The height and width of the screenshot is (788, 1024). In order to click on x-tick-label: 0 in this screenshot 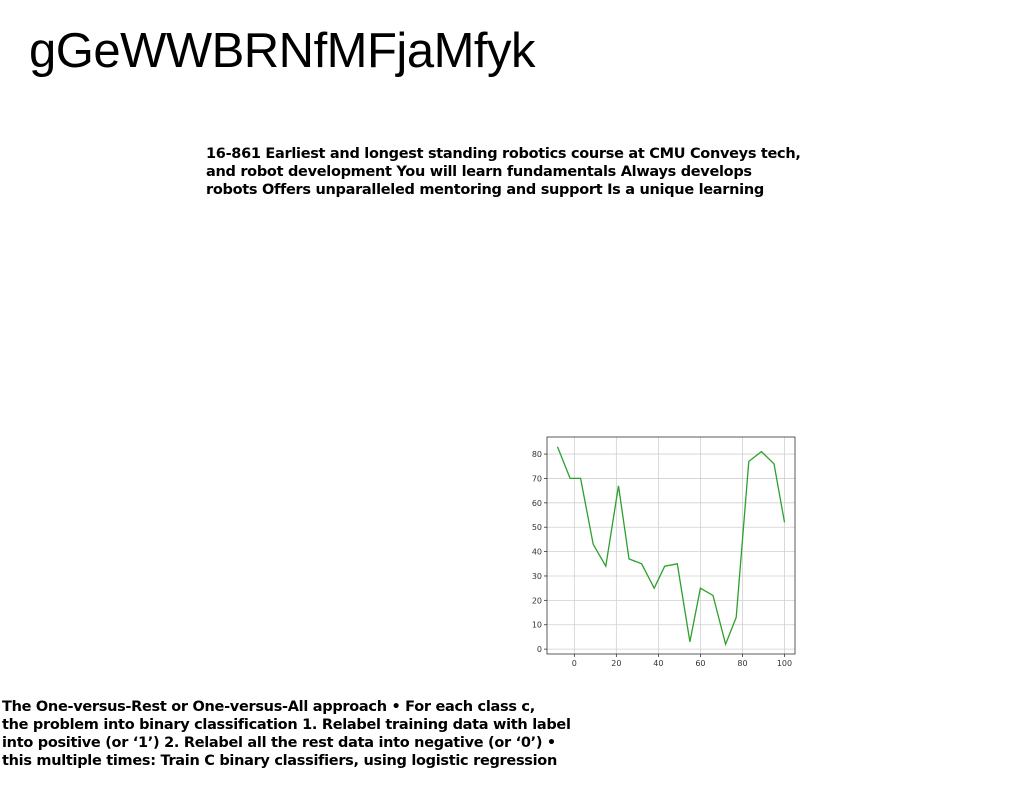, I will do `click(574, 663)`.